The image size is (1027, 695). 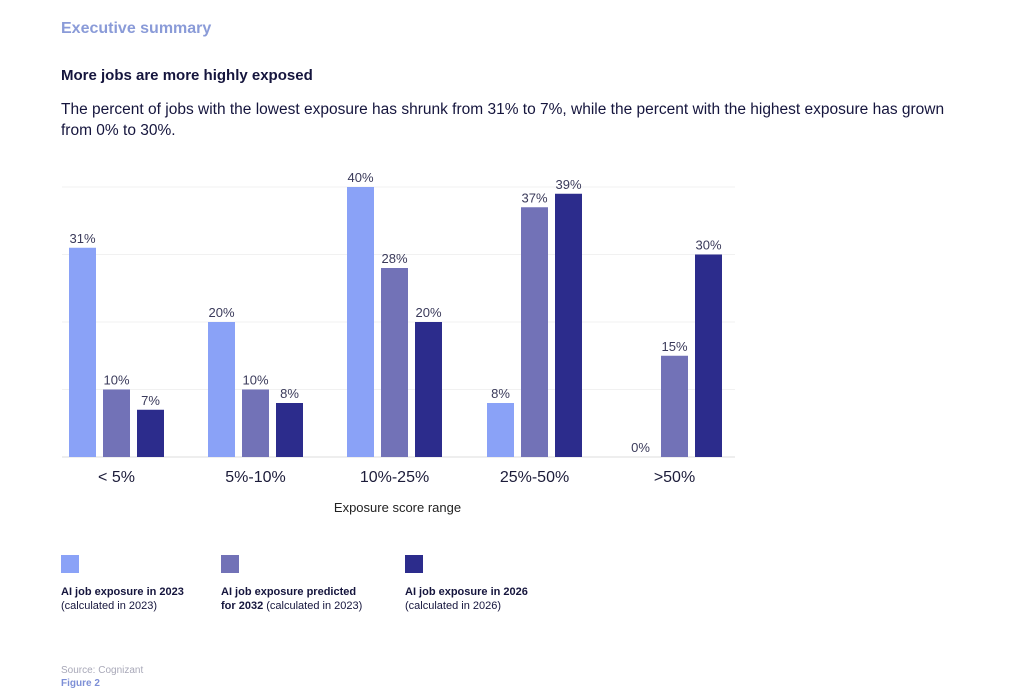 I want to click on figure-label: Figure 2, so click(x=80, y=683).